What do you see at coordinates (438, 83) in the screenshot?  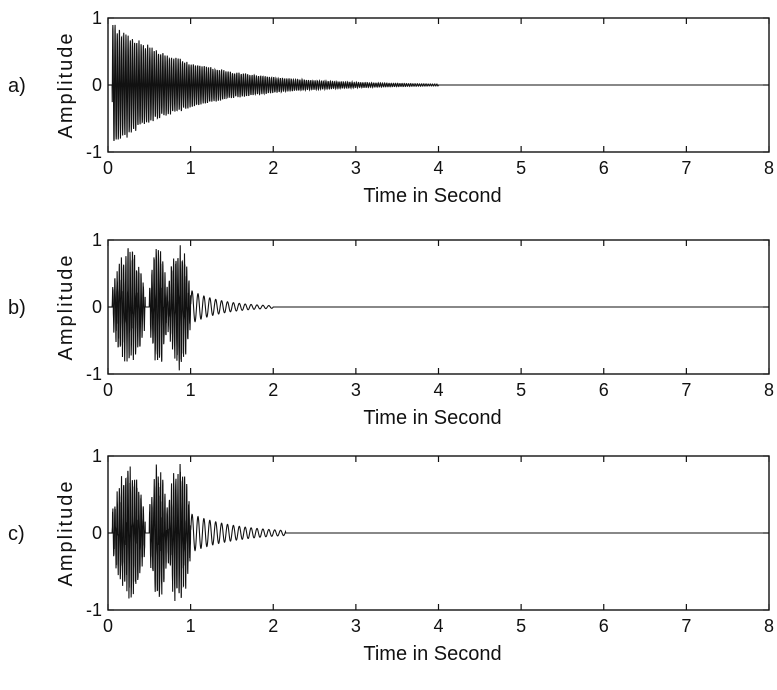 I see `signal-trace` at bounding box center [438, 83].